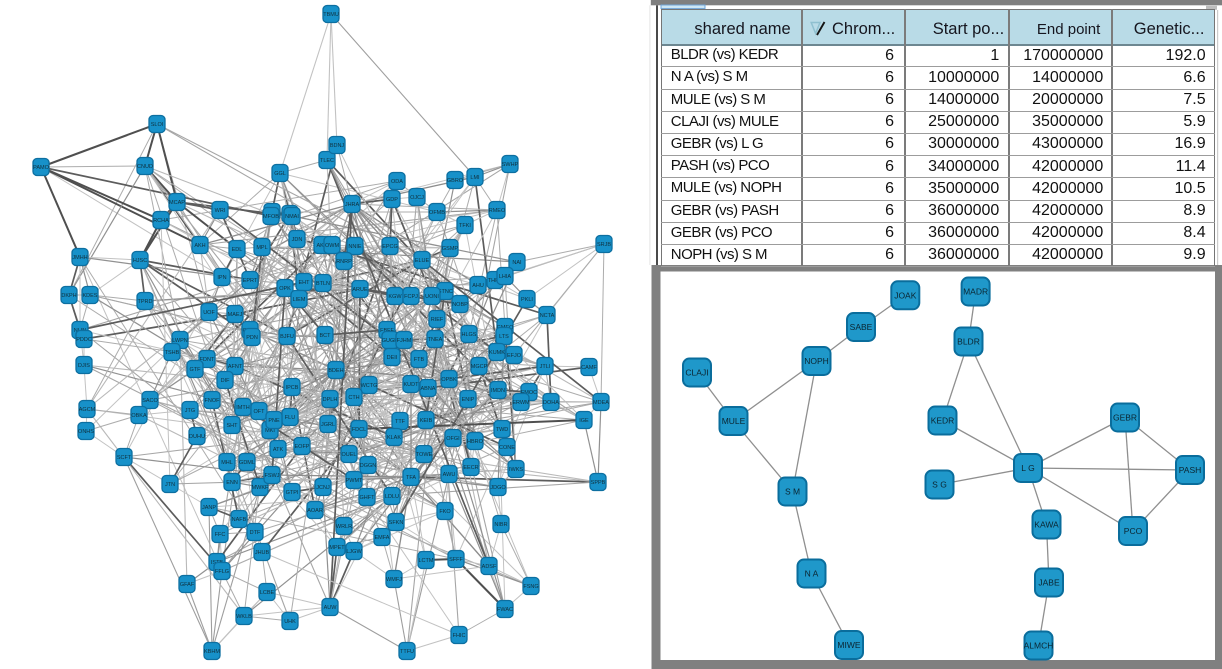  I want to click on svg-text: KUMK, so click(497, 353).